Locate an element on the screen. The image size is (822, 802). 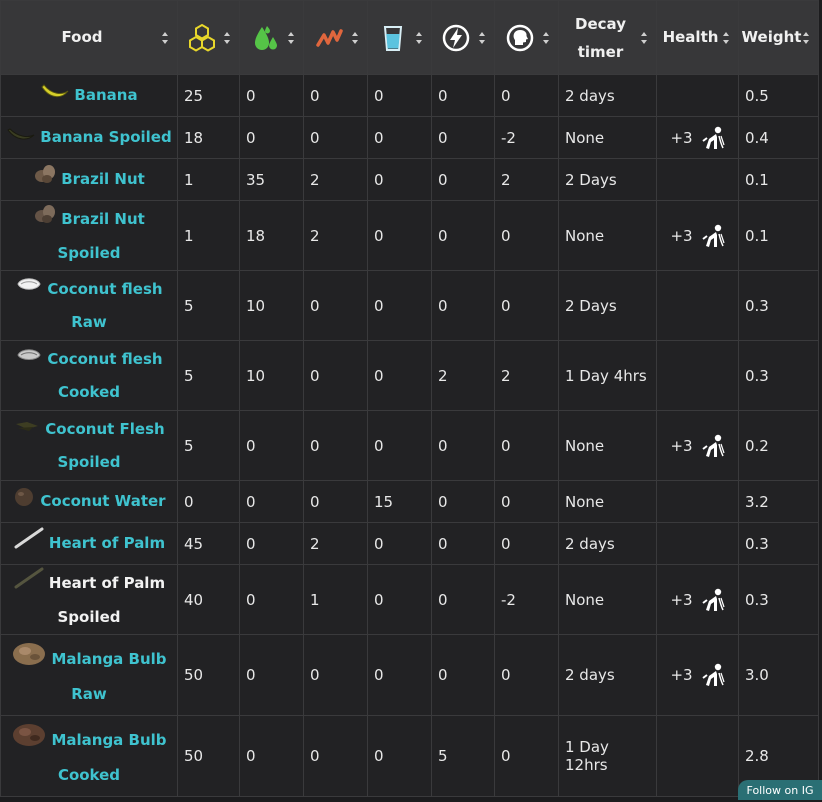
malanga-bulb-cooked-icon is located at coordinates (29, 740).